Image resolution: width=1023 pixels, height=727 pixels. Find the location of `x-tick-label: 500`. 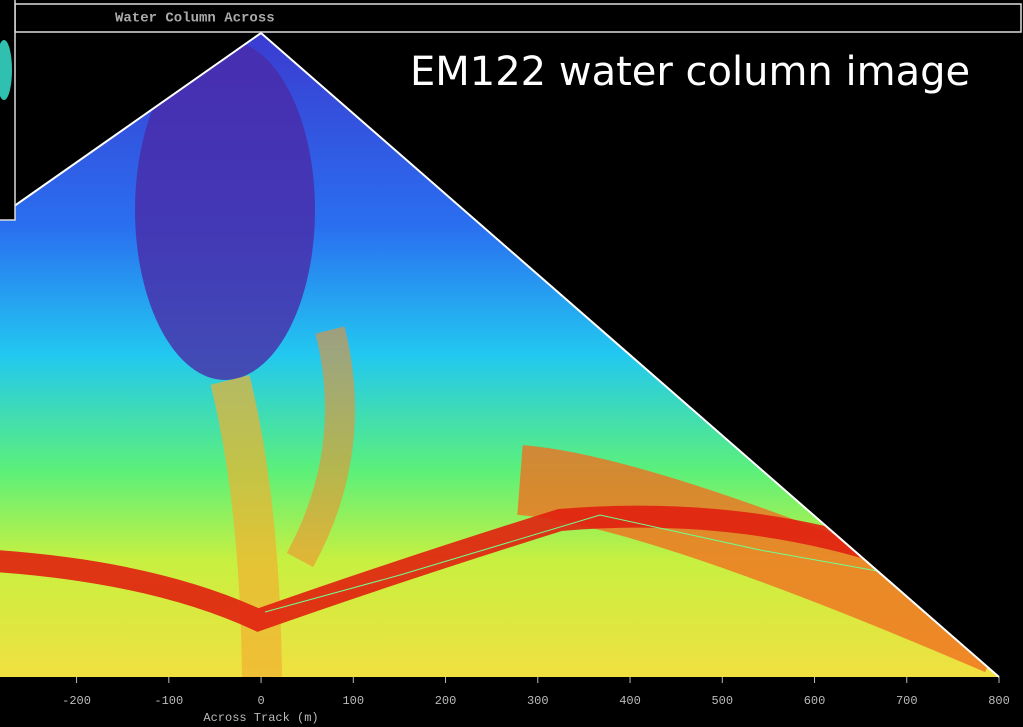

x-tick-label: 500 is located at coordinates (722, 701).